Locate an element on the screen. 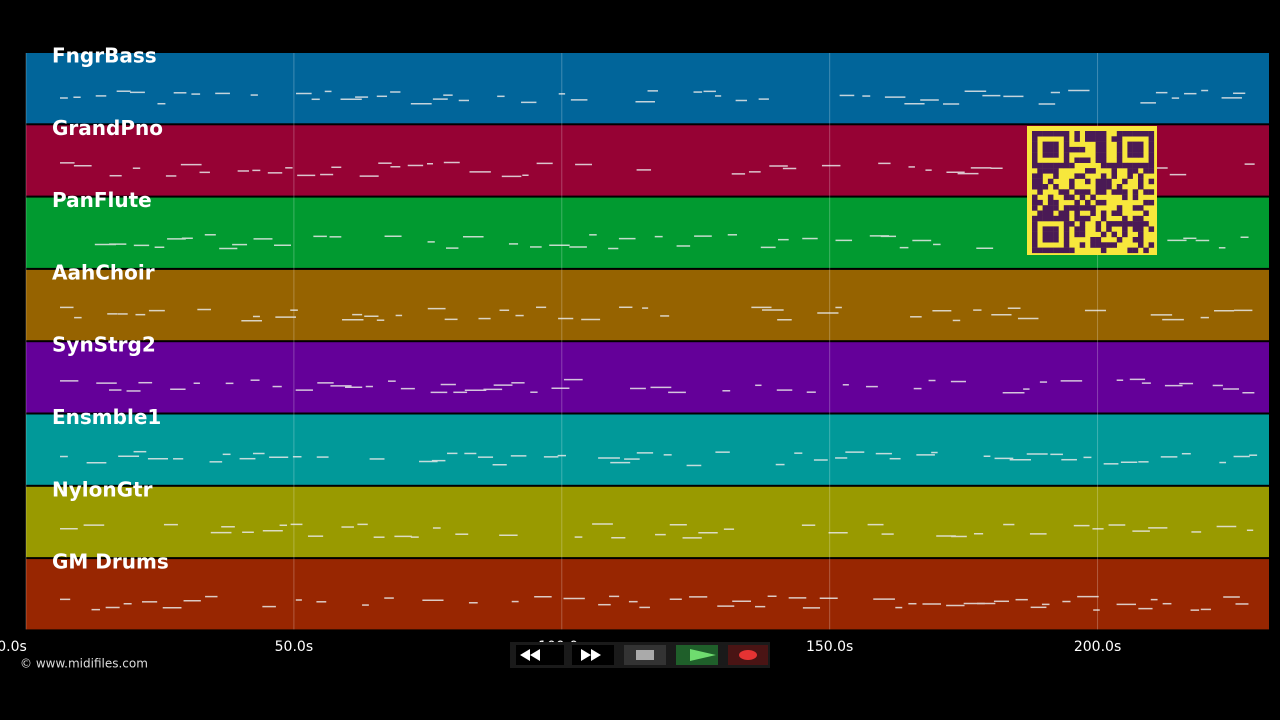 This screenshot has width=1280, height=720. transport-controls is located at coordinates (640, 655).